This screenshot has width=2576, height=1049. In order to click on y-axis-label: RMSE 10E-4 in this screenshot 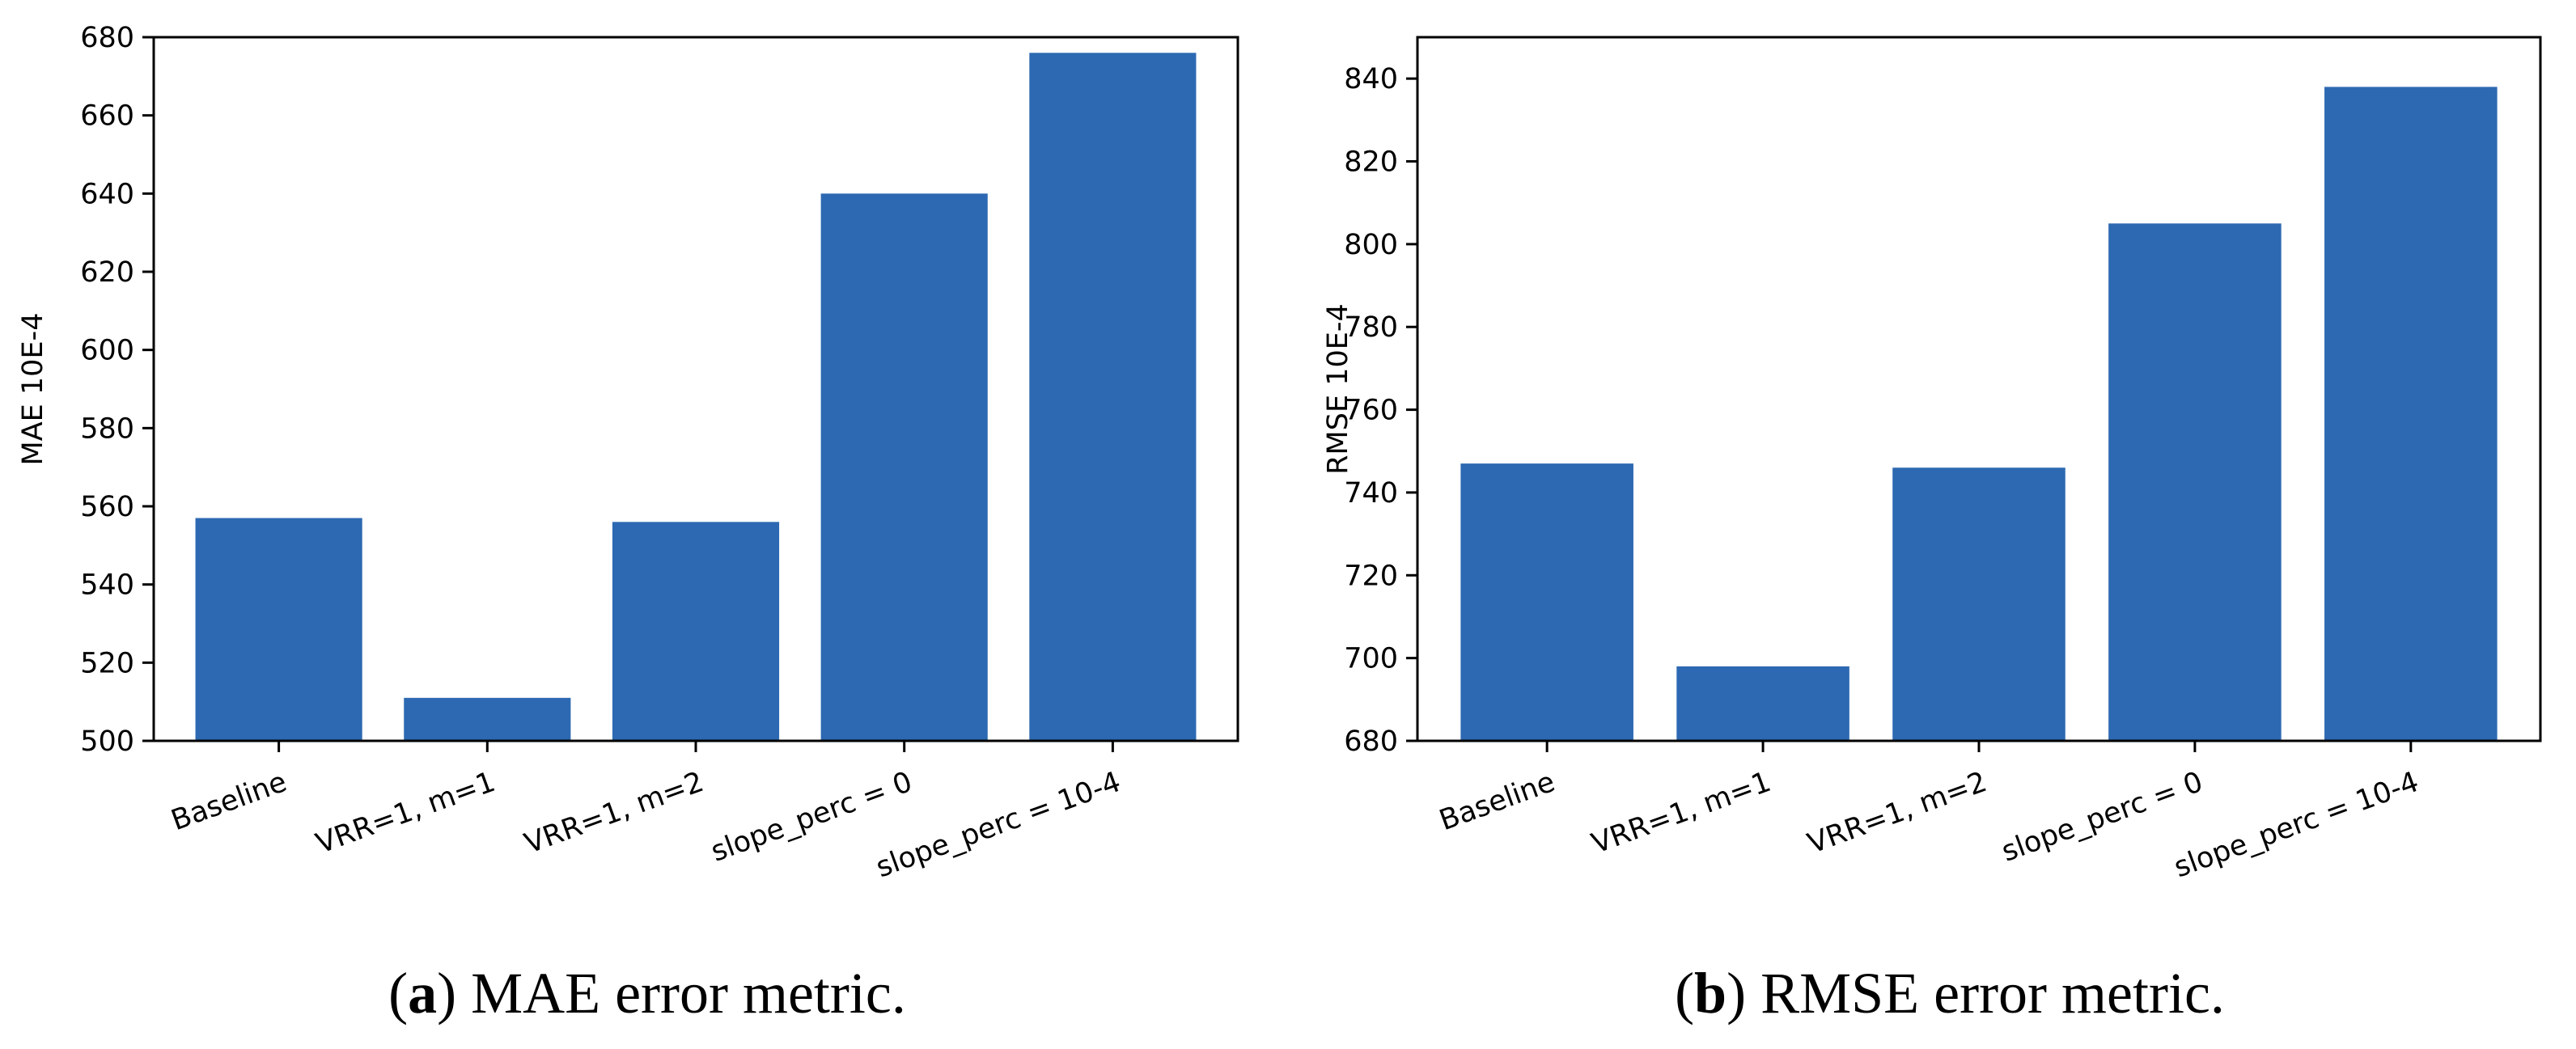, I will do `click(1338, 389)`.